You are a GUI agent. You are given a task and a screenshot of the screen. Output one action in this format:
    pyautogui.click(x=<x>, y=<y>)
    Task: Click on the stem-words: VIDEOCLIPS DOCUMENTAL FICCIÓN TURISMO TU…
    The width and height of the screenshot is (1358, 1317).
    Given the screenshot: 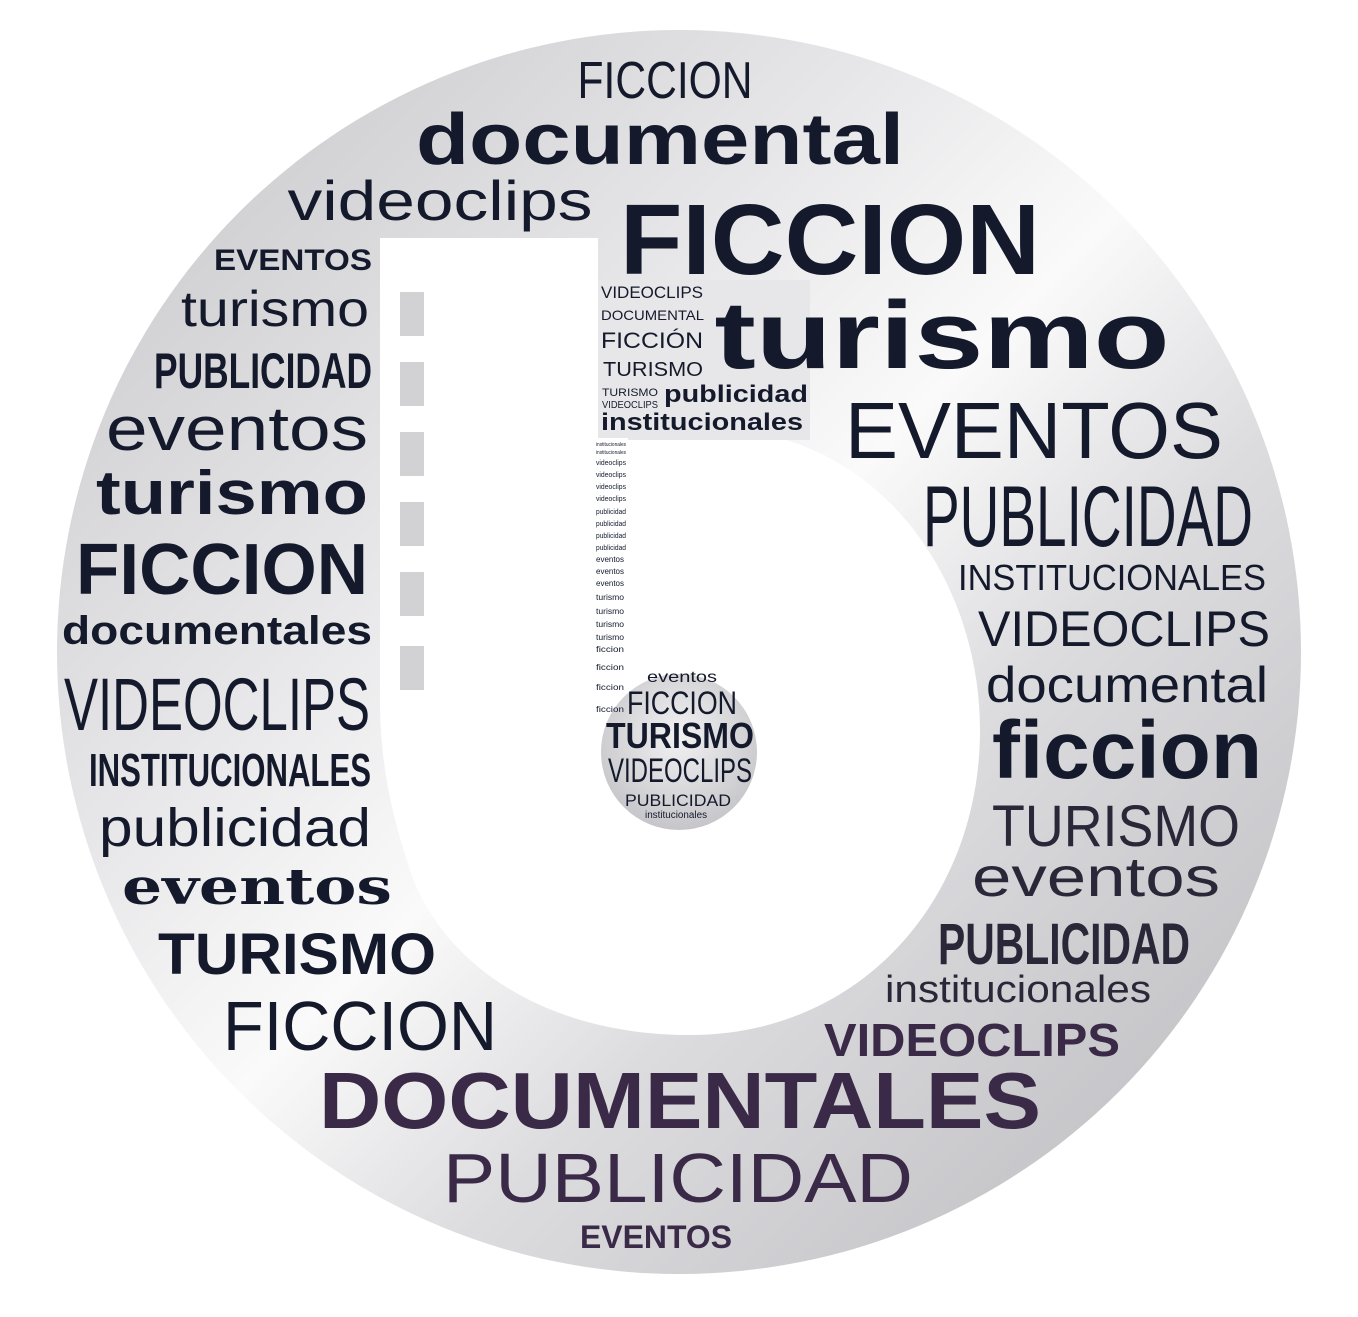 What is the action you would take?
    pyautogui.click(x=704, y=359)
    